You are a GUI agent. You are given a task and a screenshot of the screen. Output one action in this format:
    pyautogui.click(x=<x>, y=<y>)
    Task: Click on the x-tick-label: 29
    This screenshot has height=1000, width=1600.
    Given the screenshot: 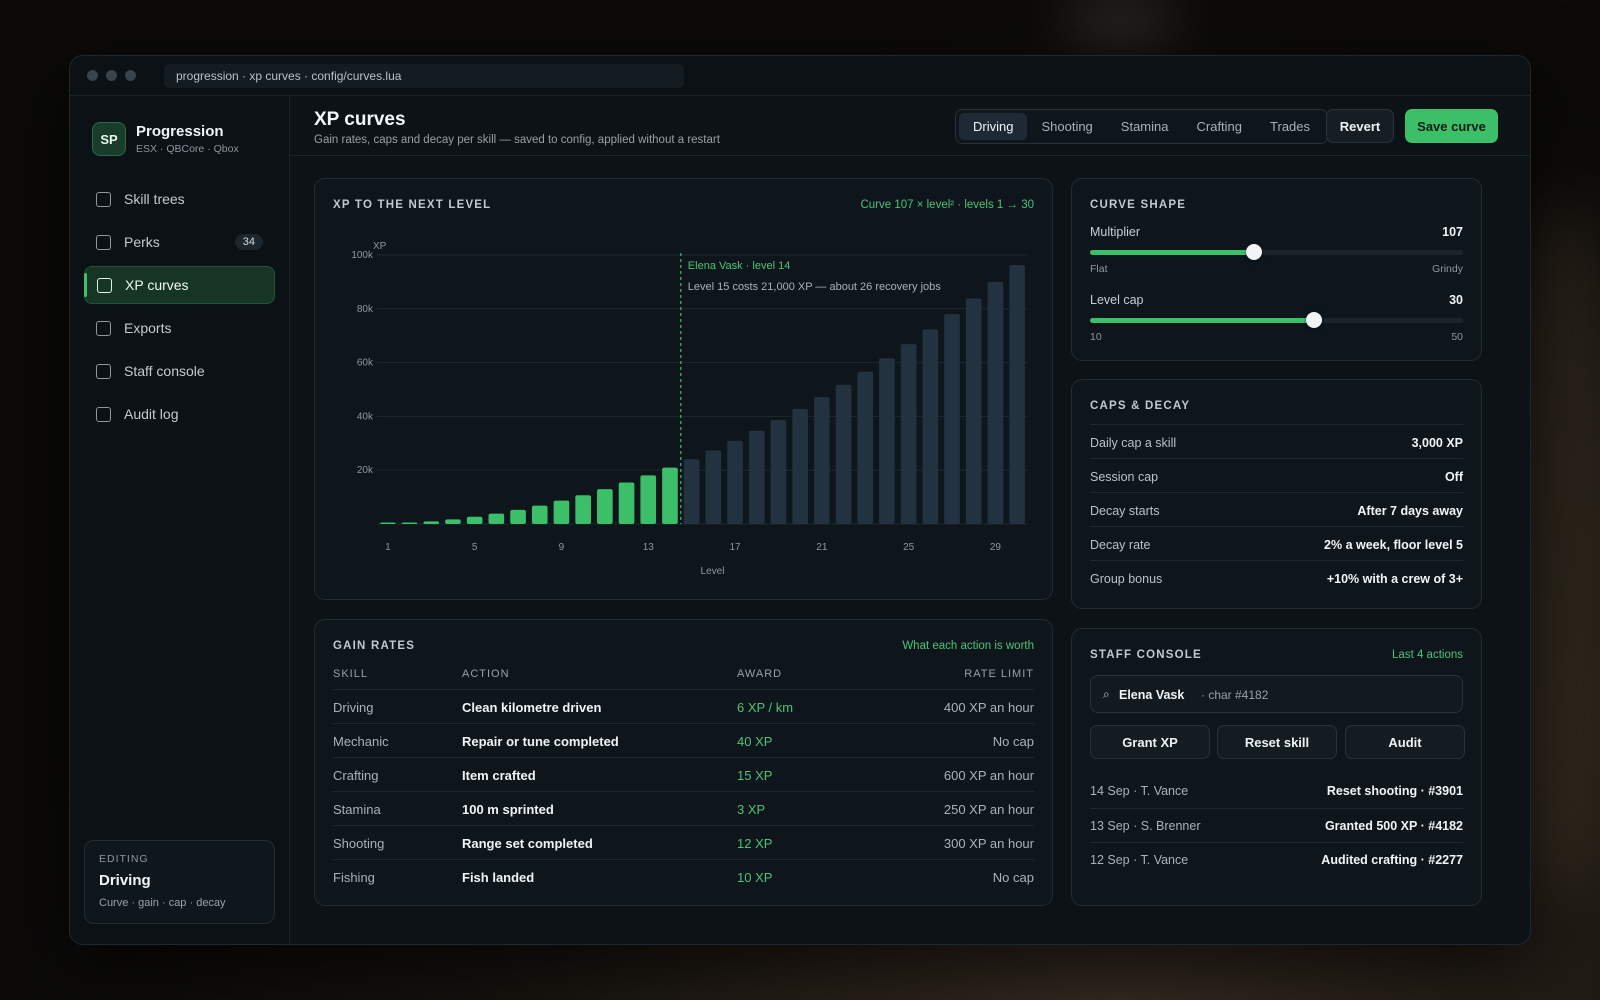 What is the action you would take?
    pyautogui.click(x=996, y=547)
    